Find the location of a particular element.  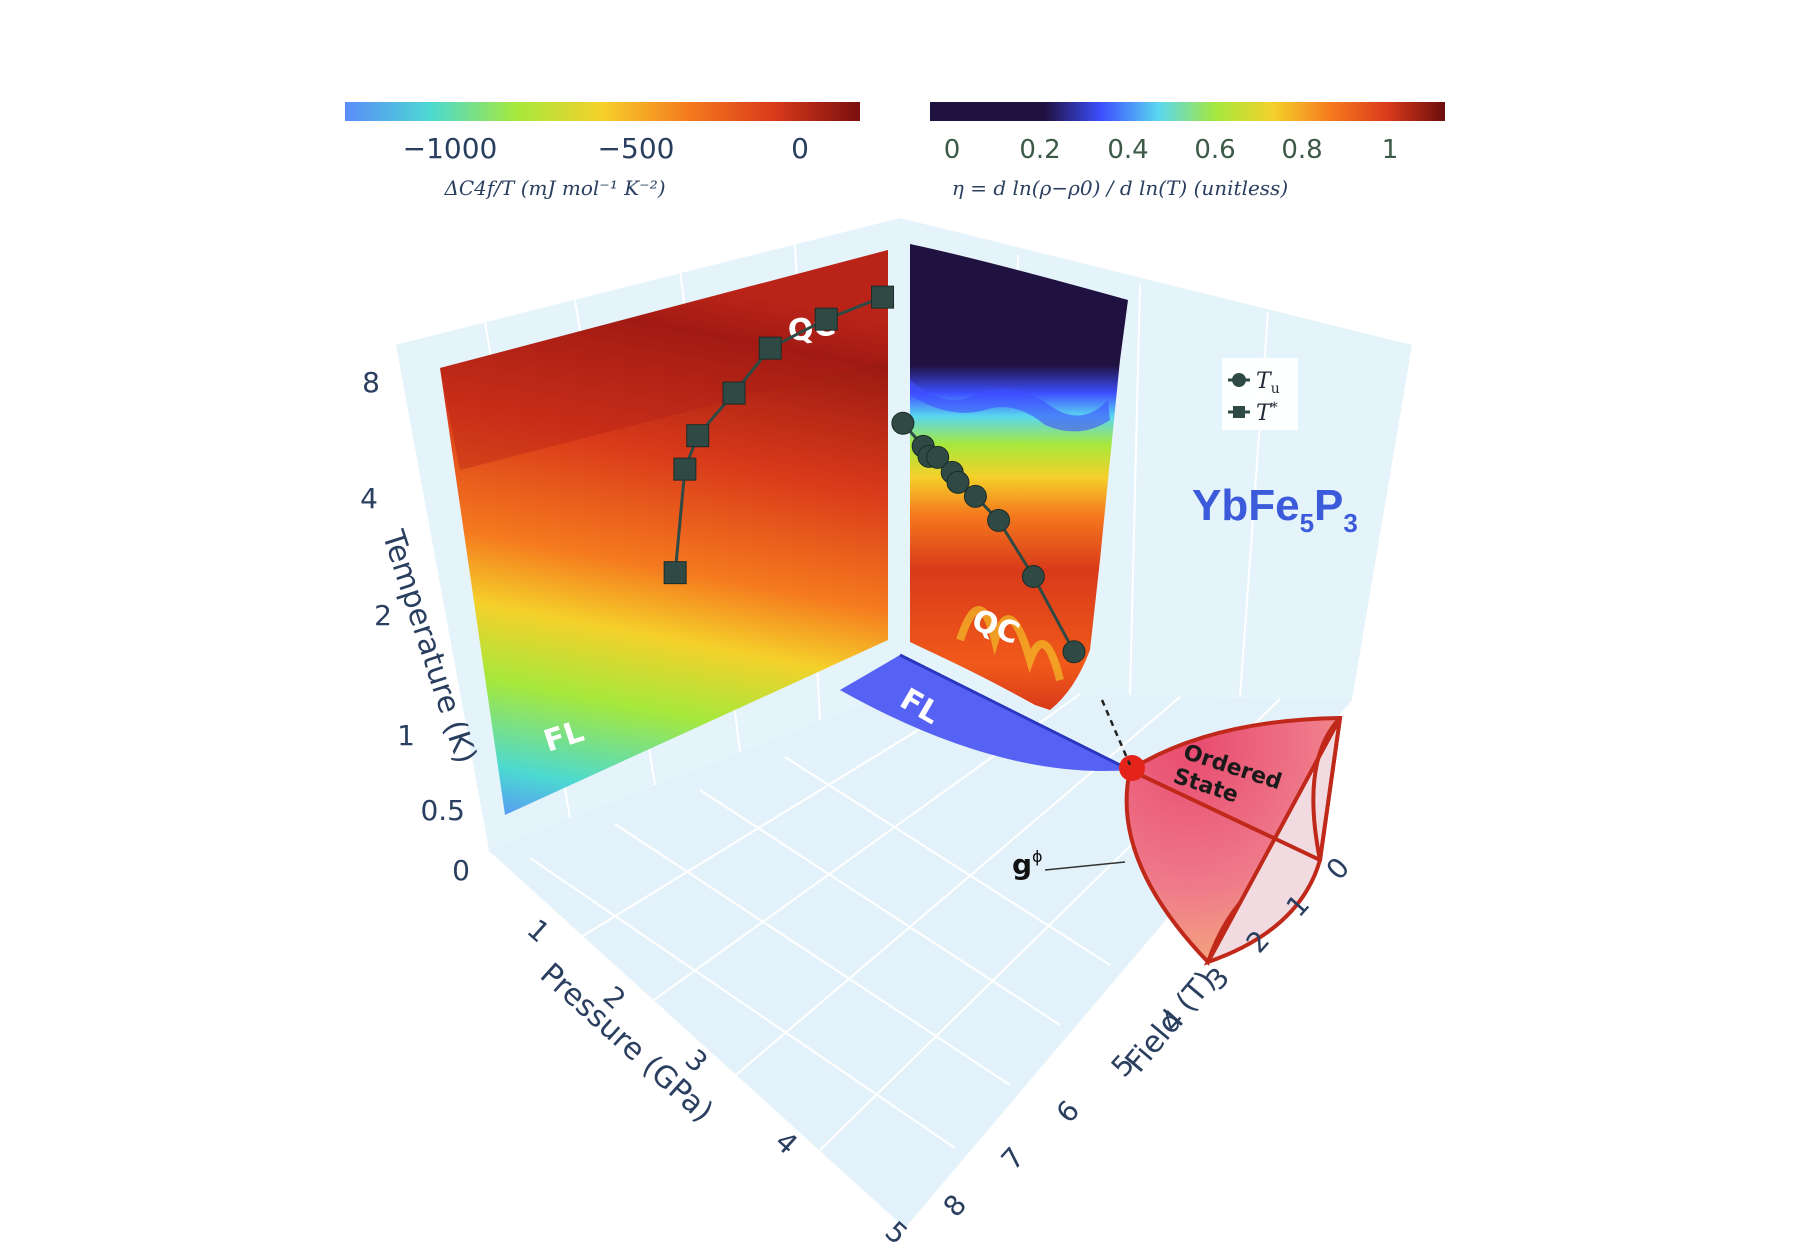

colorbar-resistivity-exponent-tick: 0.8 is located at coordinates (1301, 150).